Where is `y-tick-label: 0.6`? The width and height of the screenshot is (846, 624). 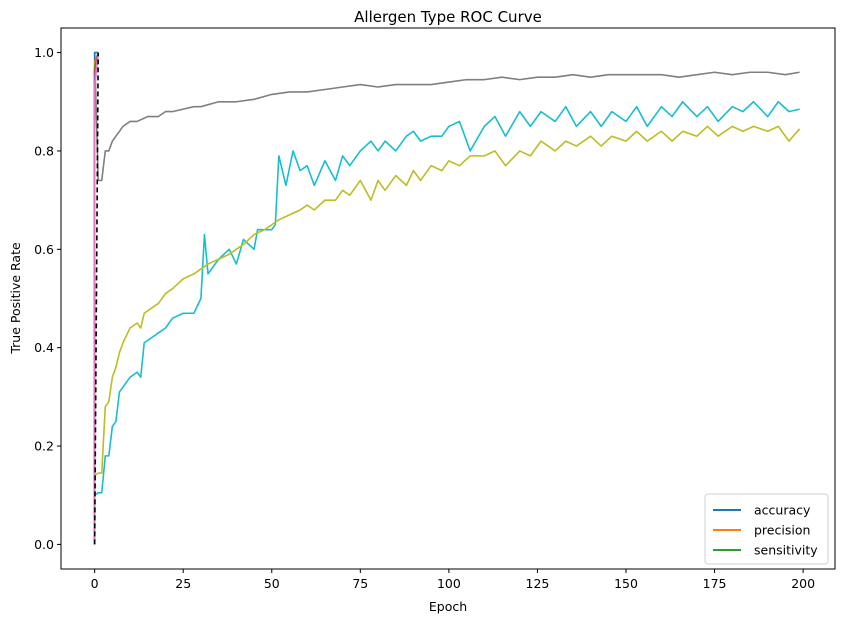
y-tick-label: 0.6 is located at coordinates (44, 249).